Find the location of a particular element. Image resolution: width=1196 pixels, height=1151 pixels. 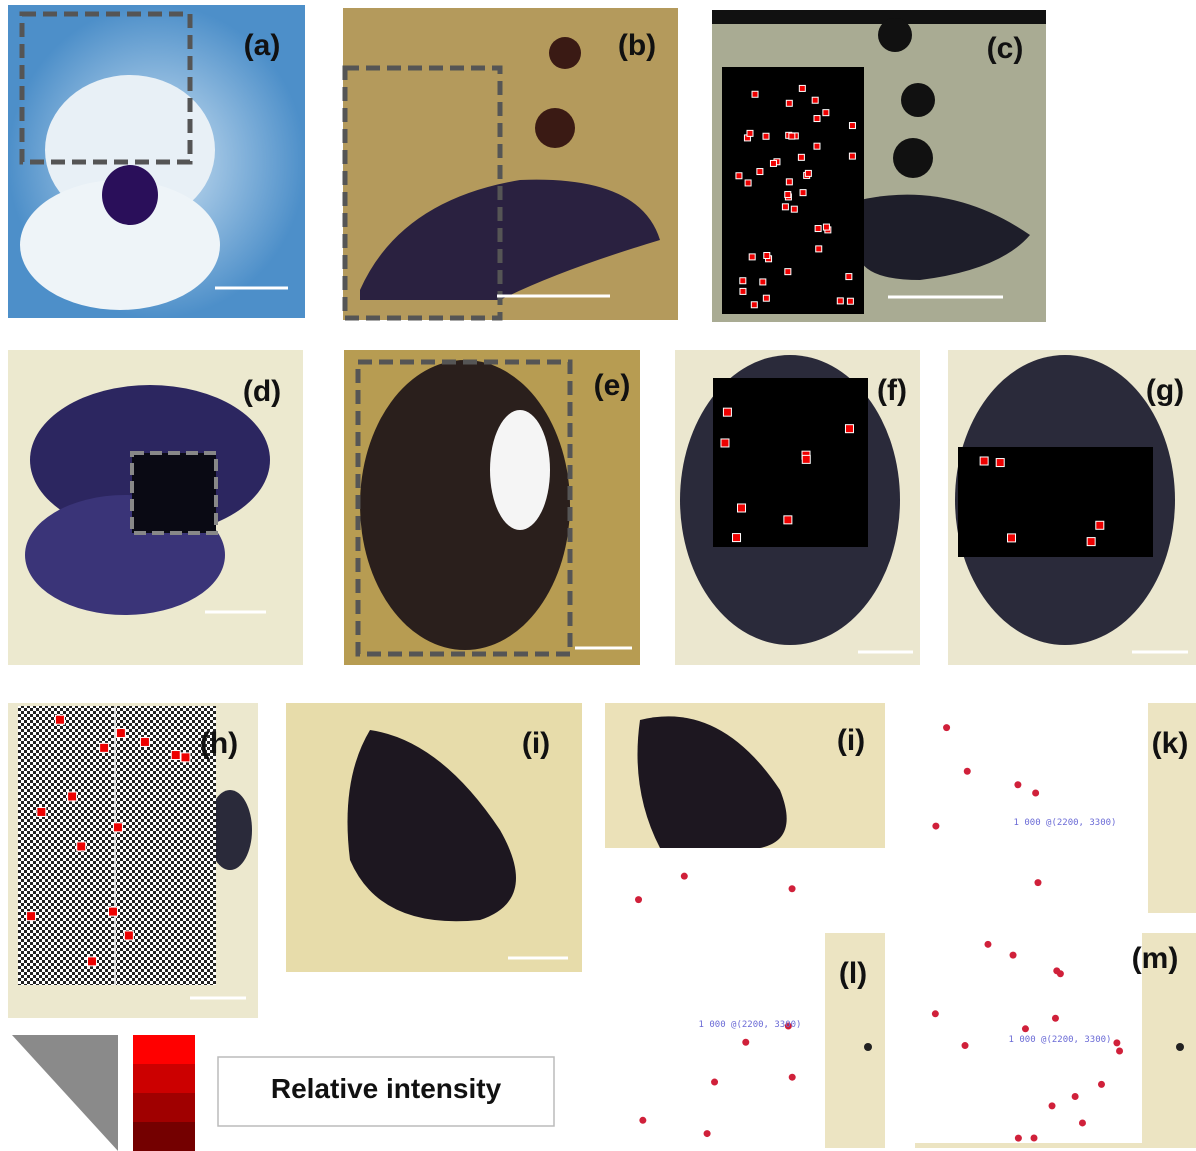

panel-label: (c) is located at coordinates (1005, 48).